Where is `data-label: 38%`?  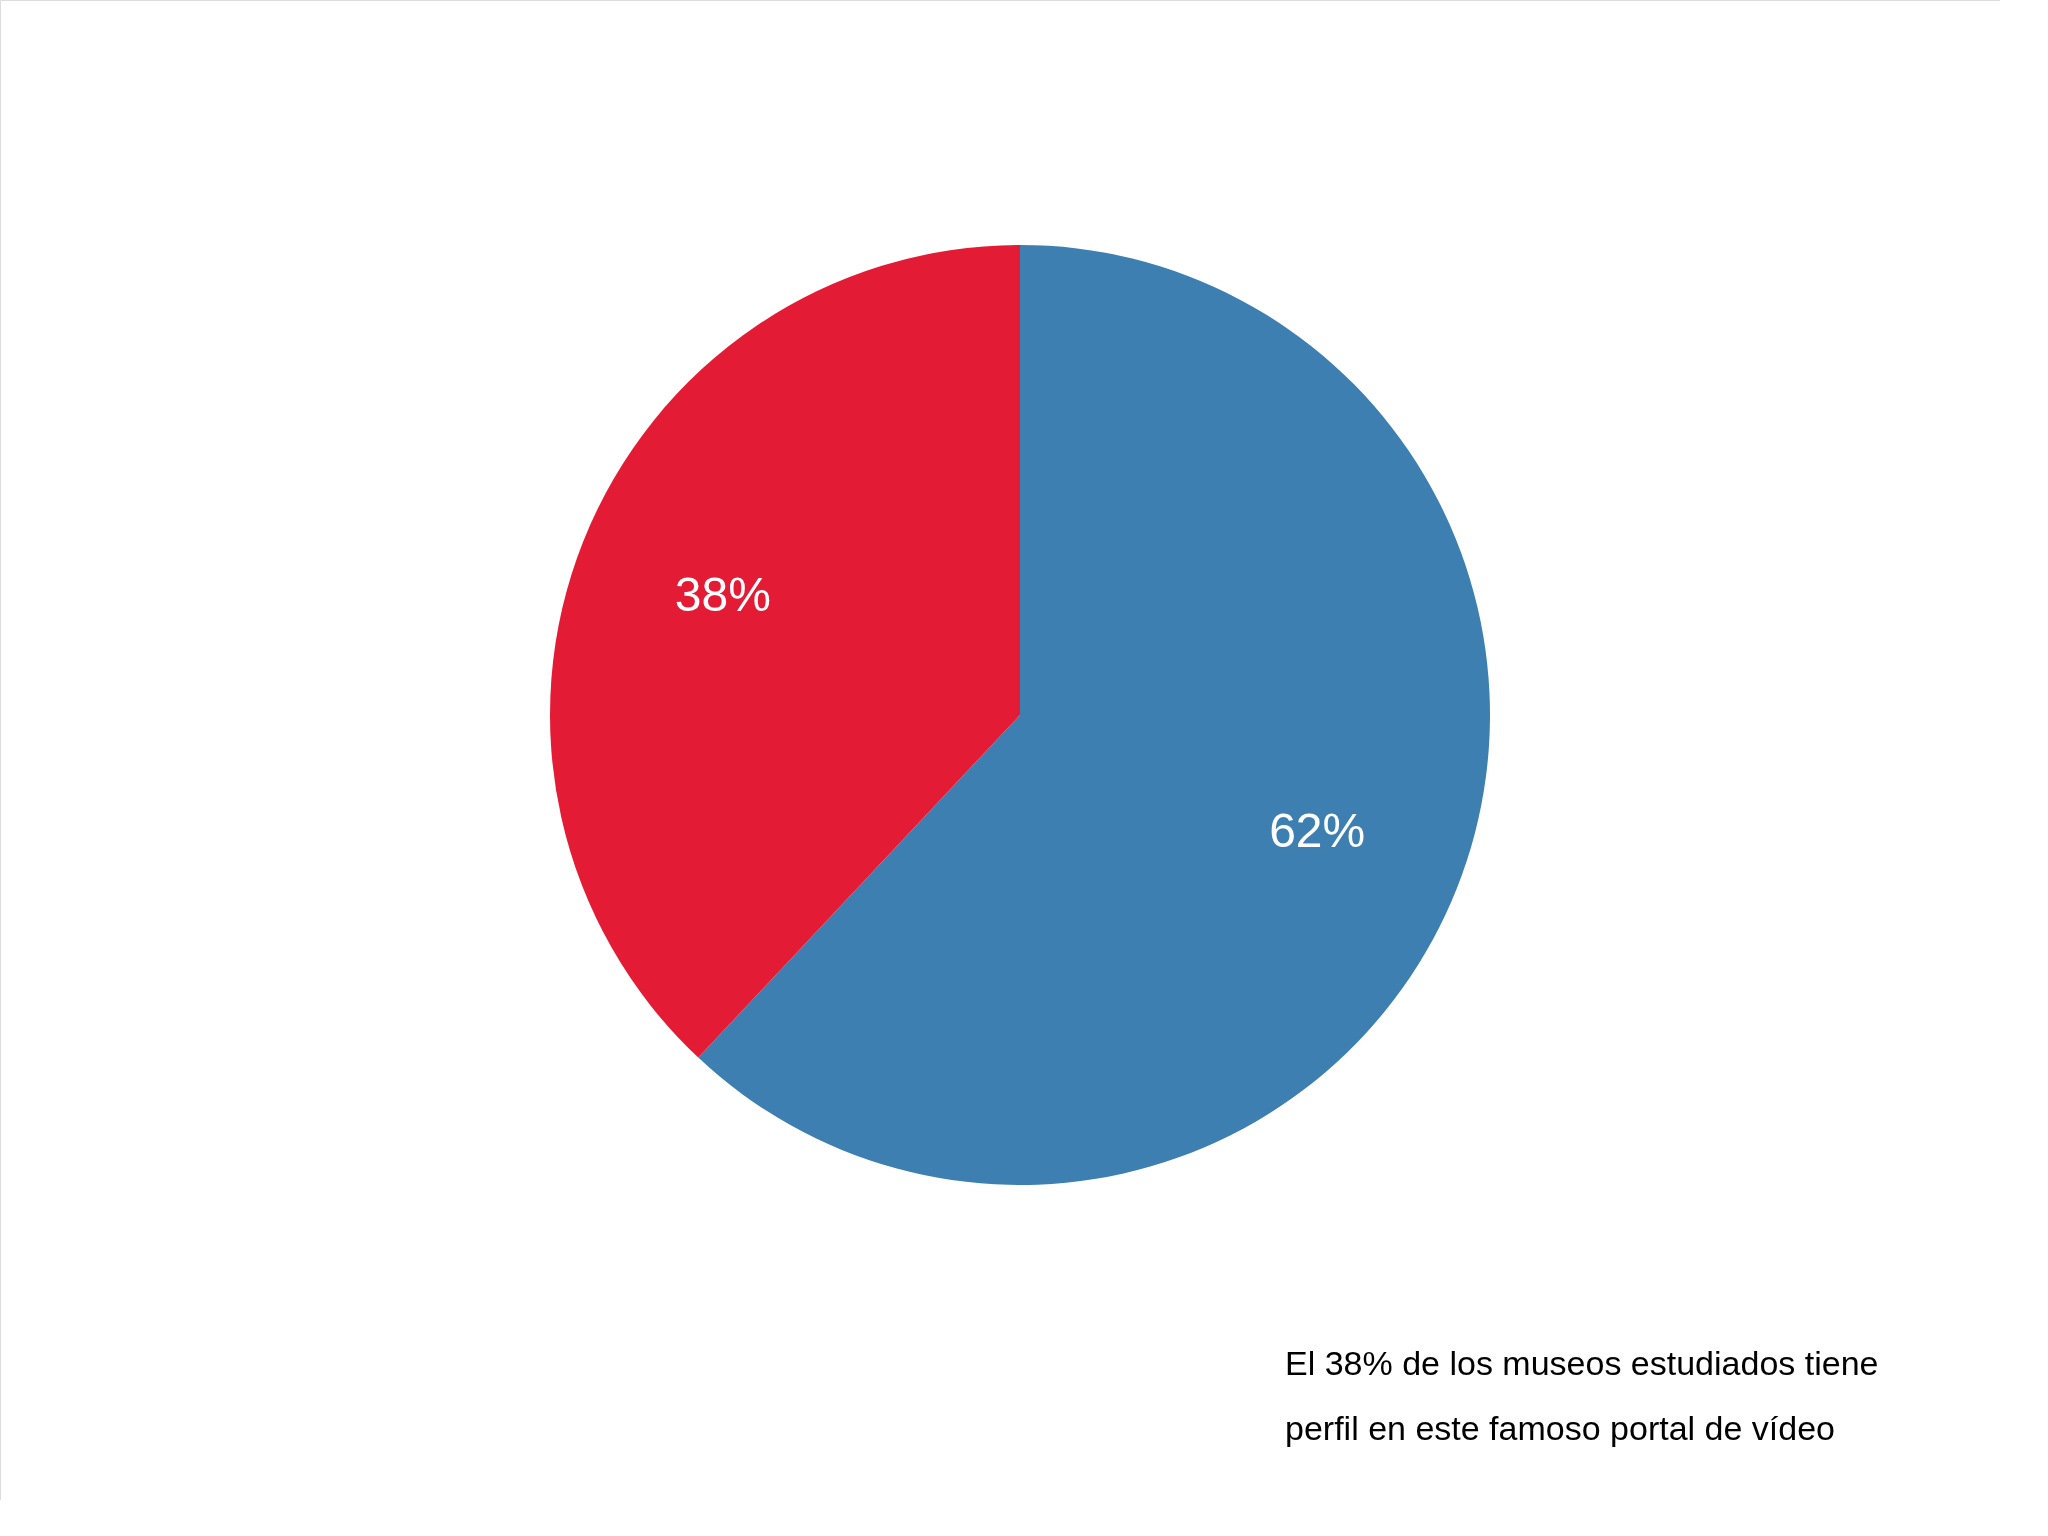 data-label: 38% is located at coordinates (722, 595).